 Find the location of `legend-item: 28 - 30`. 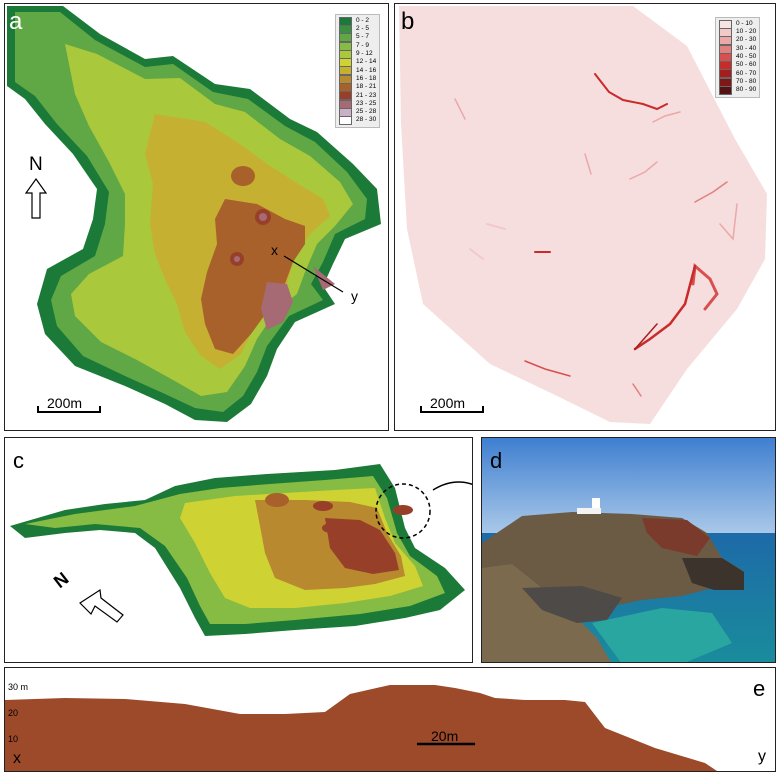

legend-item: 28 - 30 is located at coordinates (358, 121).